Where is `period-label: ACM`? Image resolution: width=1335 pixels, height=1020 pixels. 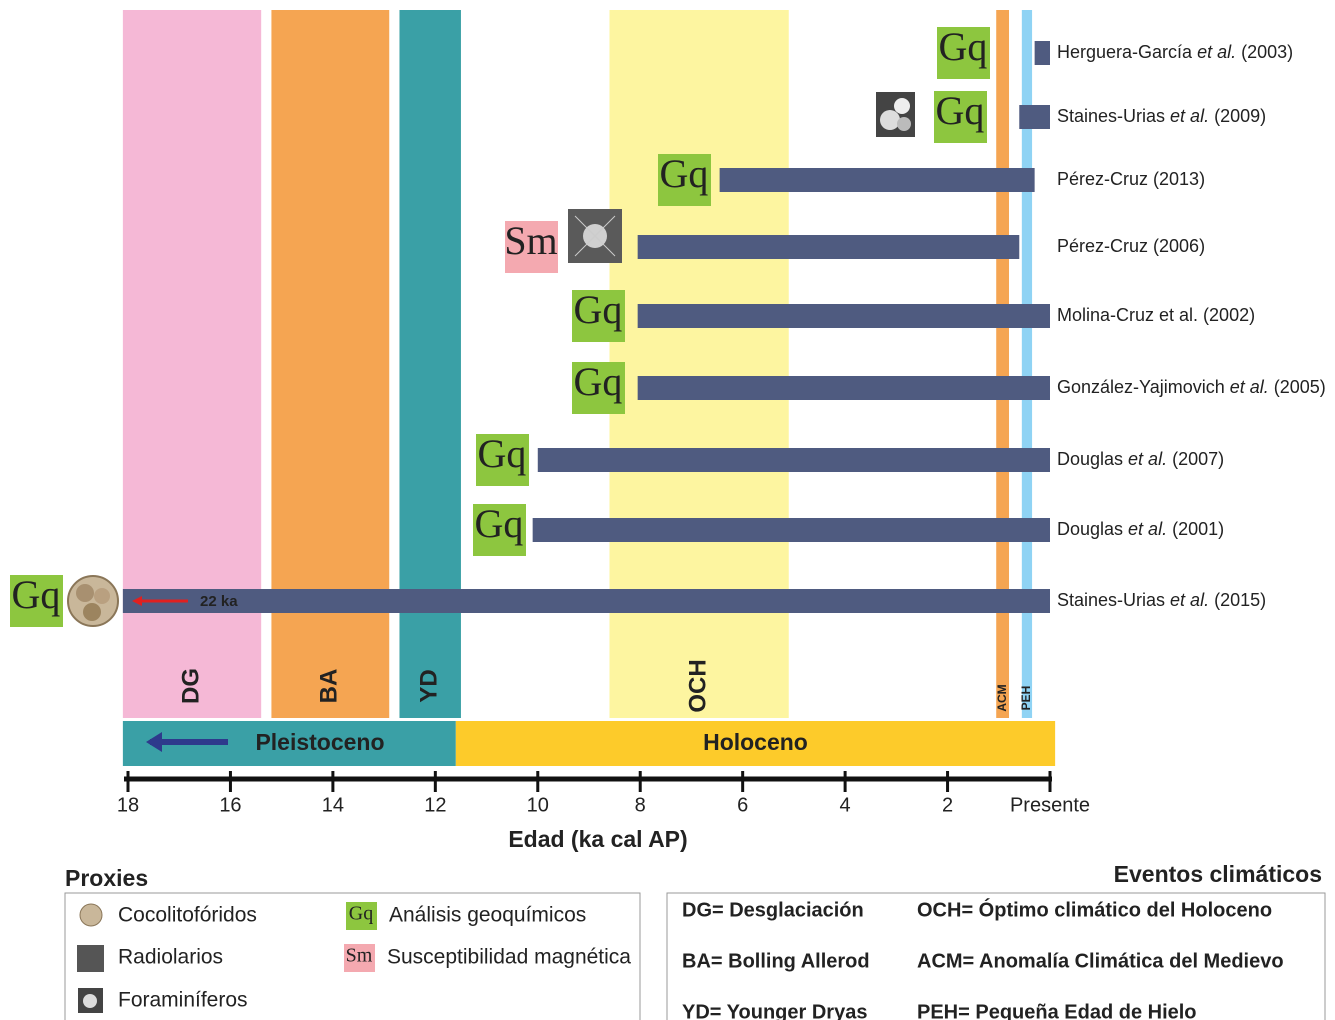 period-label: ACM is located at coordinates (1002, 697).